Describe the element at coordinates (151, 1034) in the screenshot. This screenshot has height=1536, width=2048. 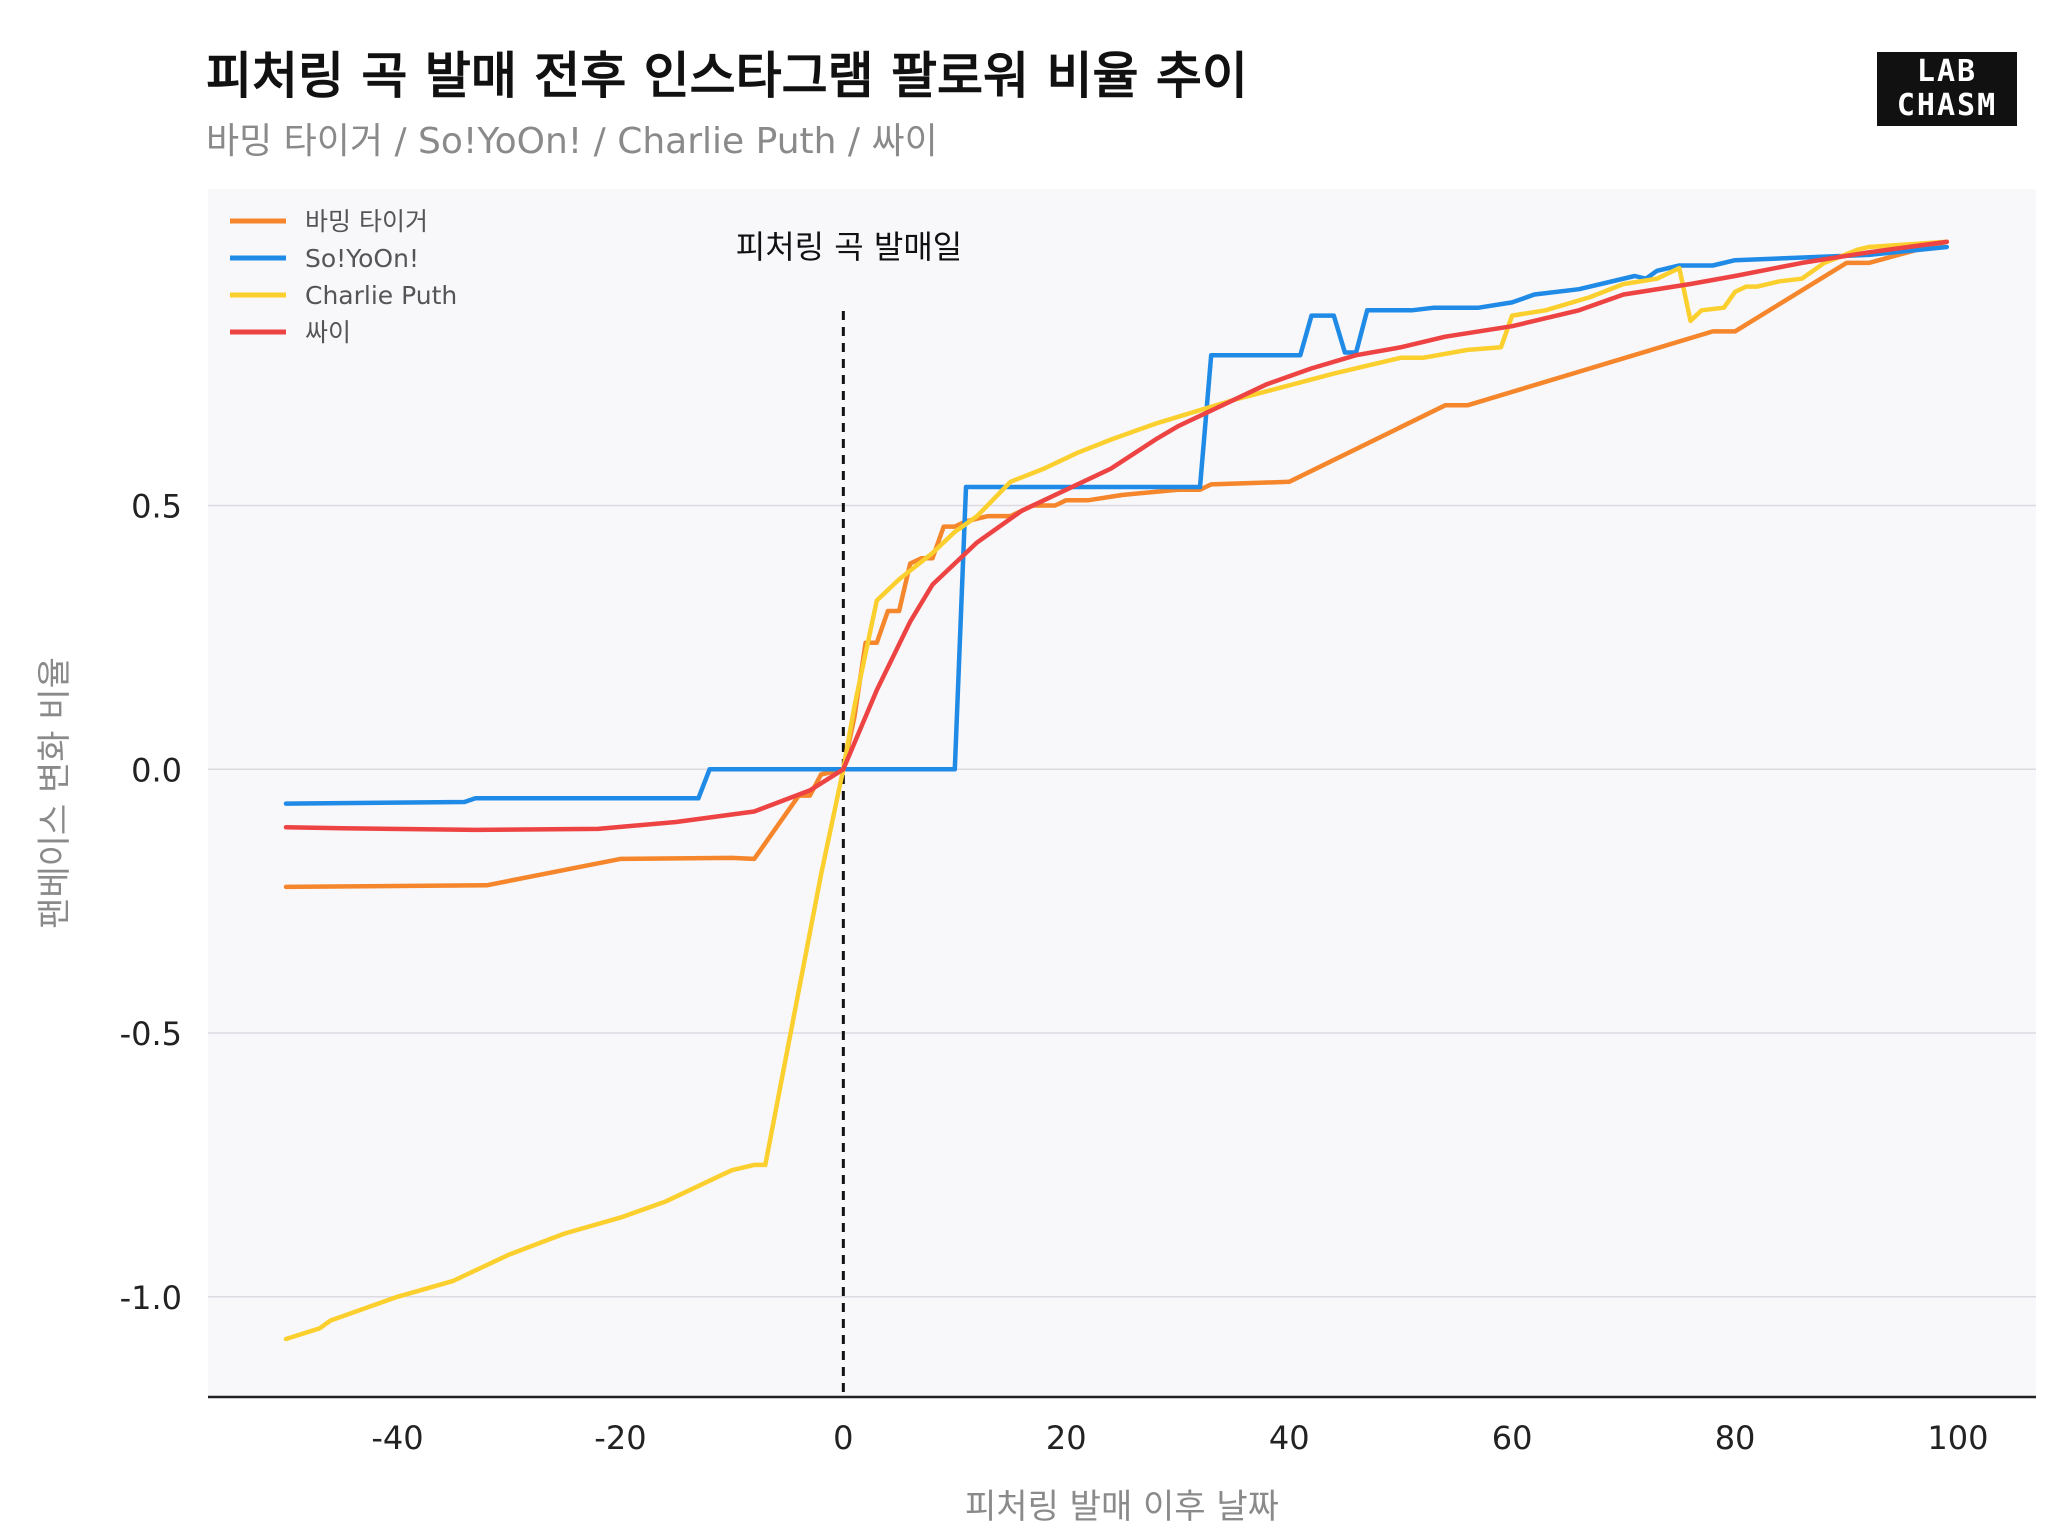
I see `y-tick-label: -0.5` at that location.